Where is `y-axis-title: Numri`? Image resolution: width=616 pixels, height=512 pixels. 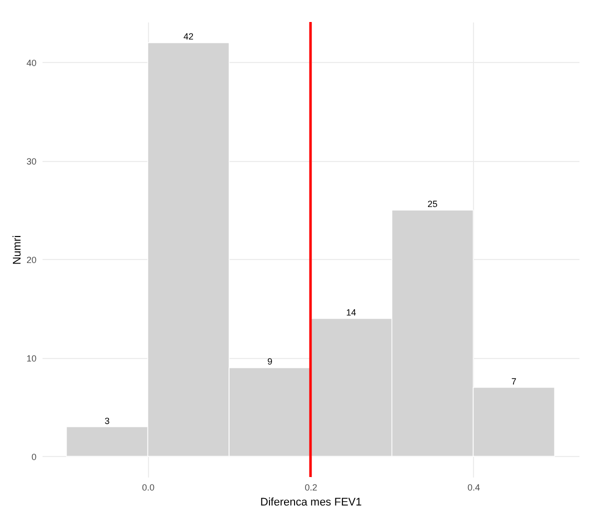 y-axis-title: Numri is located at coordinates (17, 250).